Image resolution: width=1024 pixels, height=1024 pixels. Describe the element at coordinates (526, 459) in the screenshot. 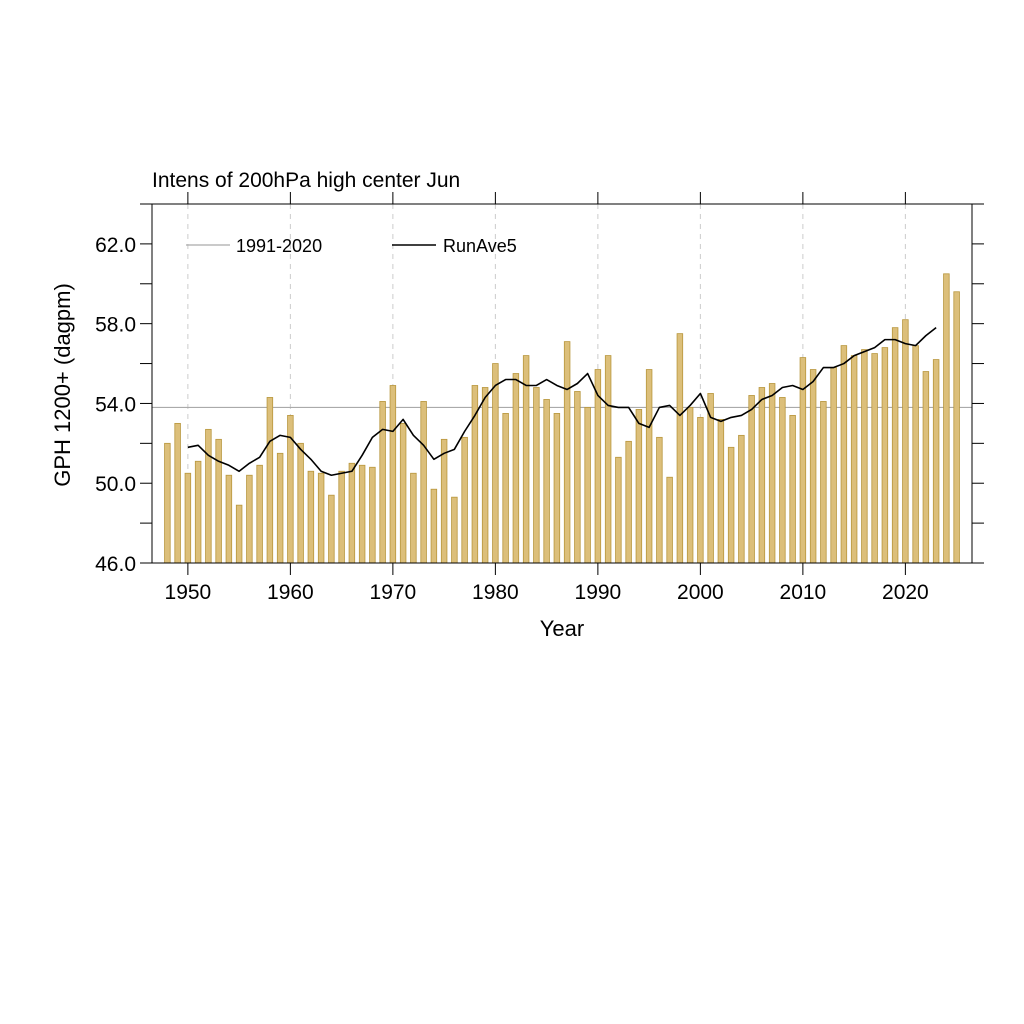

I see `bar-1983` at that location.